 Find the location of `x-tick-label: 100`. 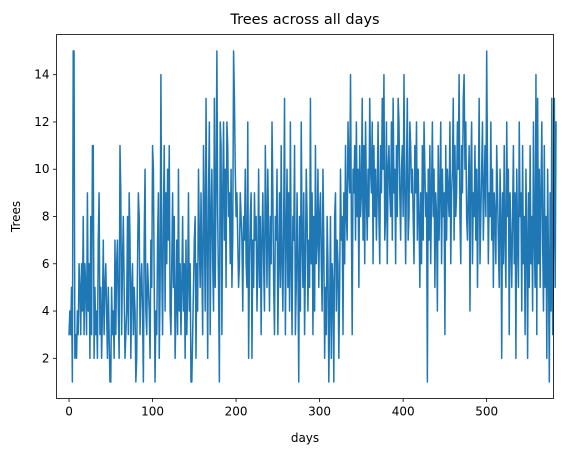

x-tick-label: 100 is located at coordinates (152, 412).